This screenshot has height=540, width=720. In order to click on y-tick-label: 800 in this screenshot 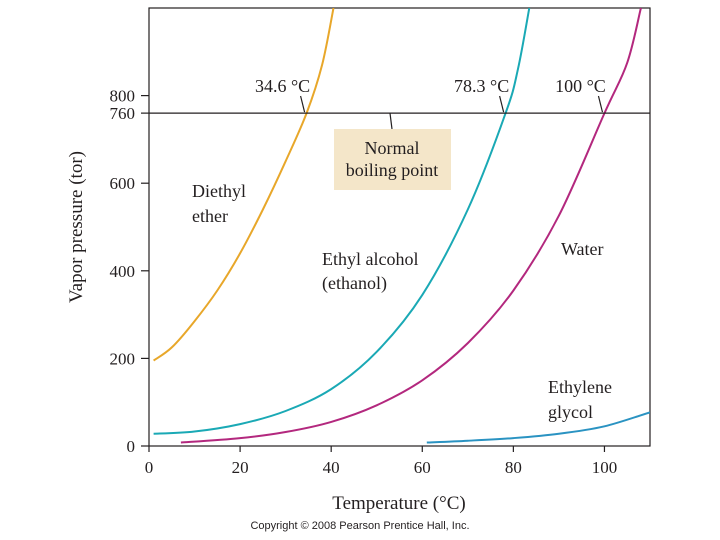, I will do `click(123, 96)`.